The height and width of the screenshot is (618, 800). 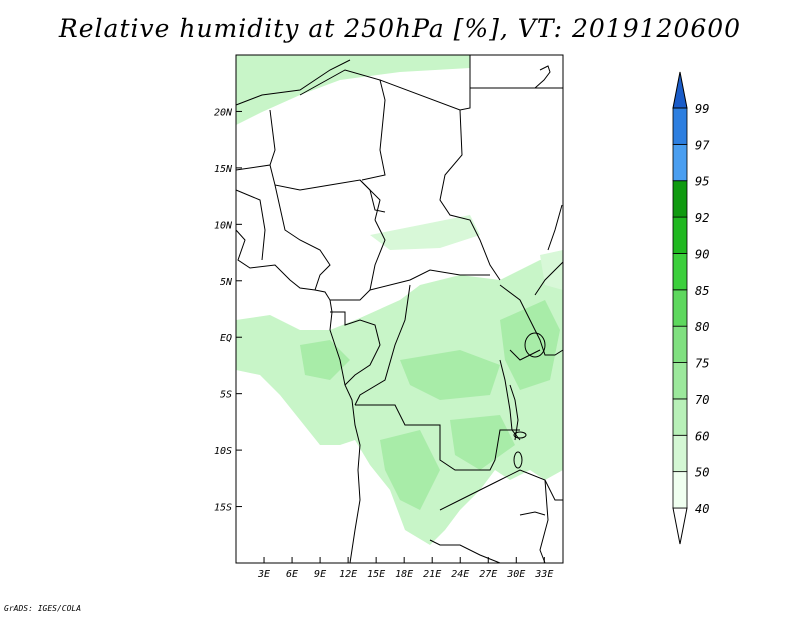 I want to click on colorbar-label: 95, so click(x=702, y=182).